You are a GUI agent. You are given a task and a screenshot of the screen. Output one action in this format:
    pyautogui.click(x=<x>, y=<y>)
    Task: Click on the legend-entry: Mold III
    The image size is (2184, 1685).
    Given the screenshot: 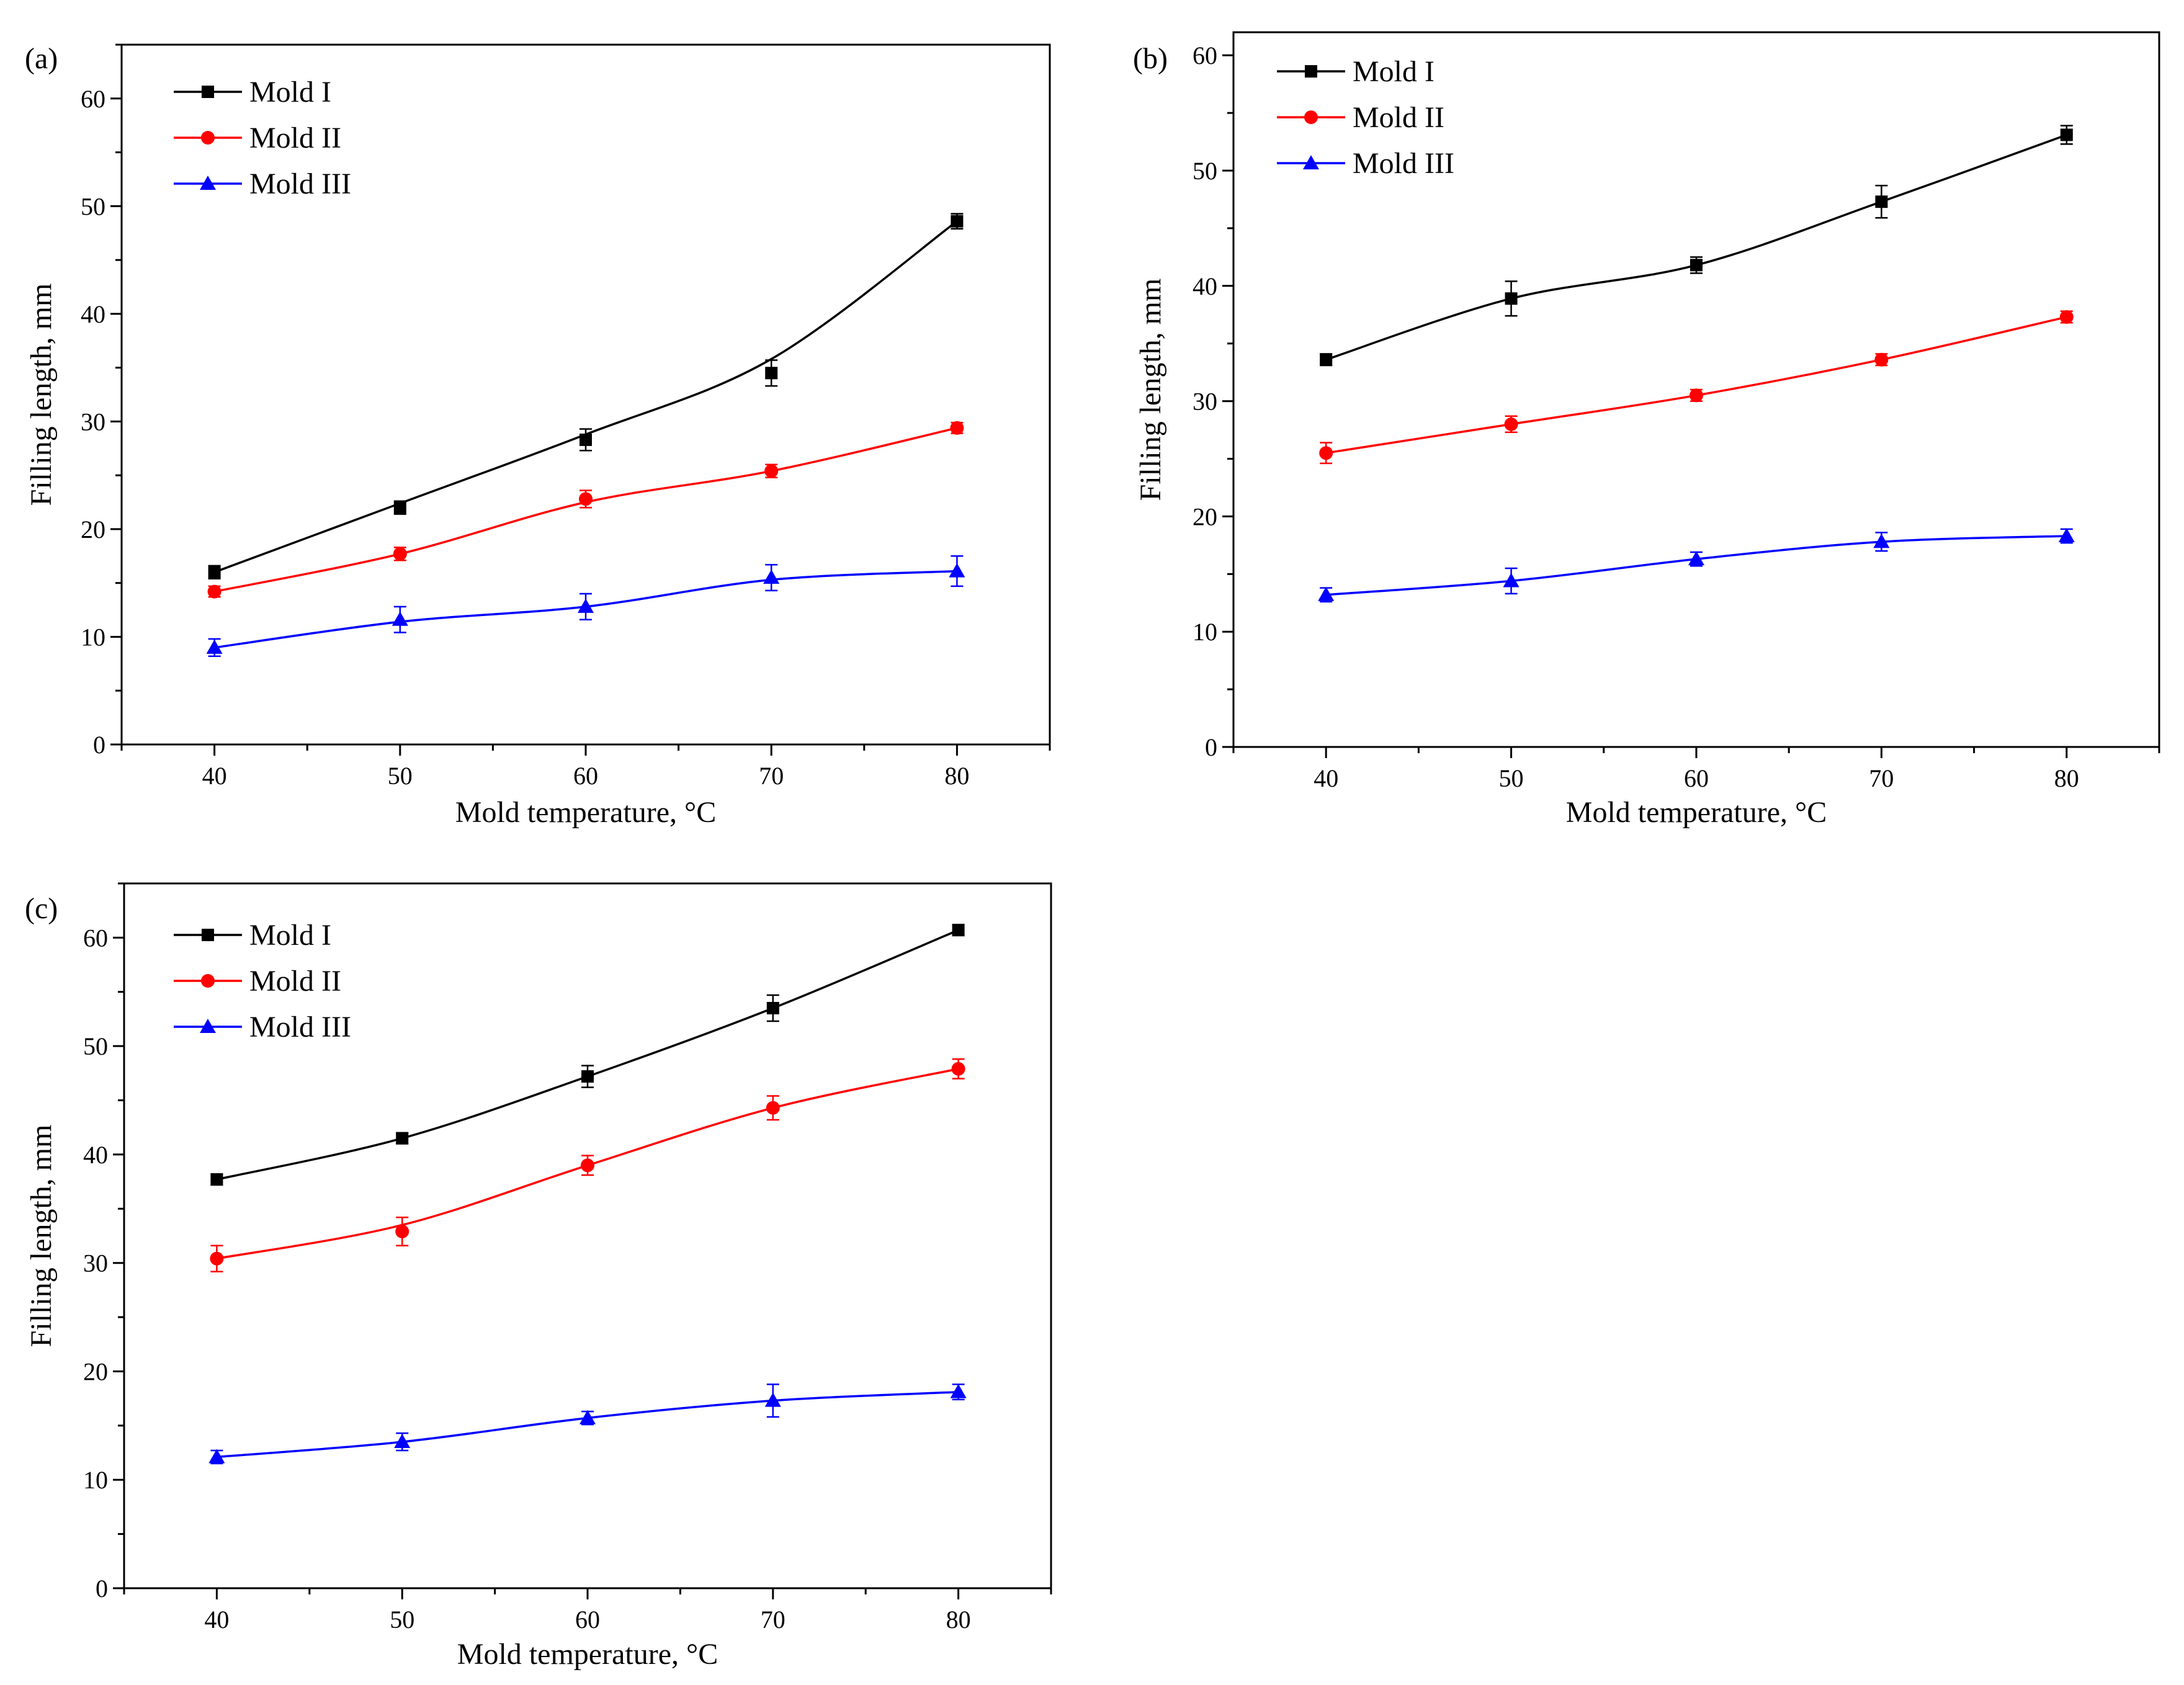 What is the action you would take?
    pyautogui.click(x=1366, y=164)
    